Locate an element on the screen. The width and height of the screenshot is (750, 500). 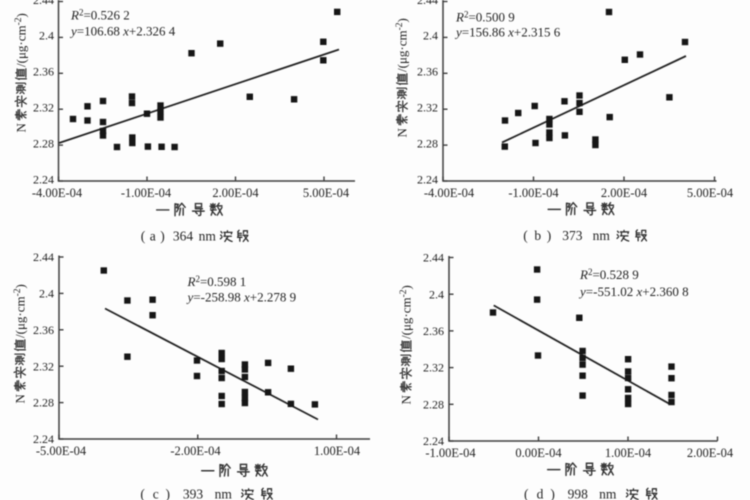
svg-text: b is located at coordinates (537, 235).